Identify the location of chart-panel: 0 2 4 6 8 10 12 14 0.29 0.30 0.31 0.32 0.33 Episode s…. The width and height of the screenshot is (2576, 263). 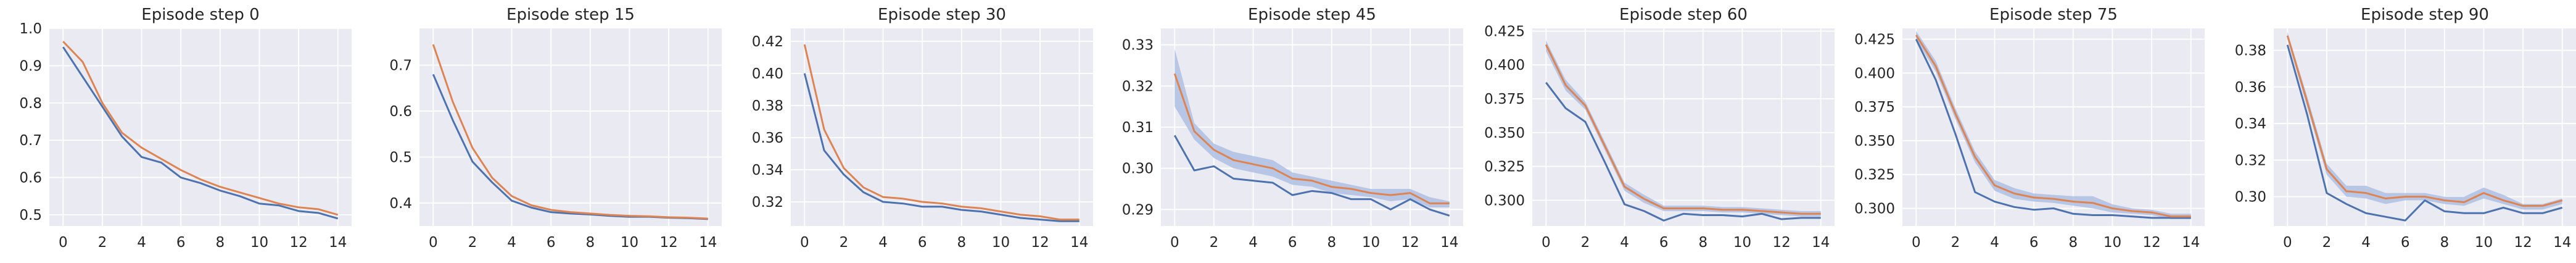
(1292, 128).